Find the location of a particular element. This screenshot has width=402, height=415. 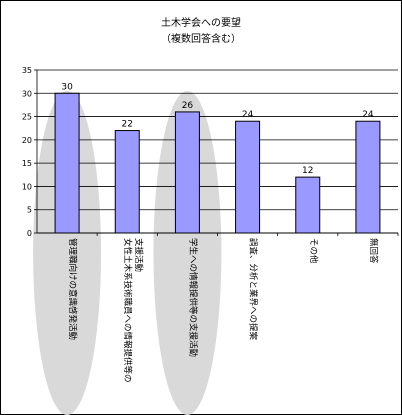

y-tick-label: 30 is located at coordinates (27, 93).